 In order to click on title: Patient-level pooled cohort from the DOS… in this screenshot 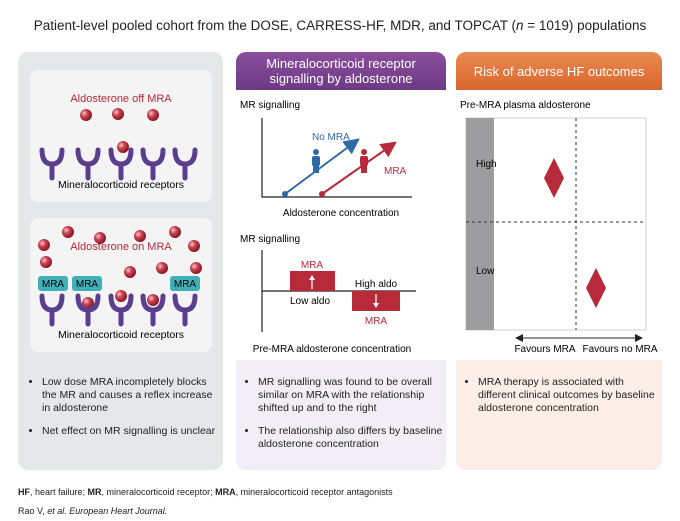, I will do `click(340, 25)`.